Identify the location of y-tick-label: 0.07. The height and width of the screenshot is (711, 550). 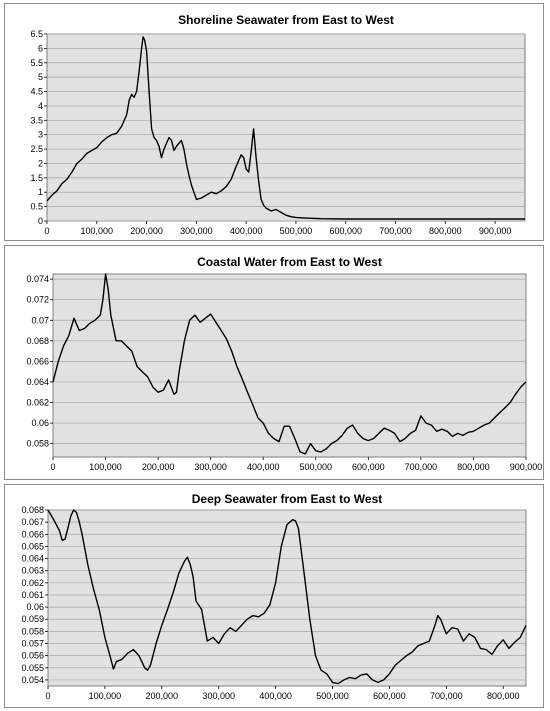
(40, 320).